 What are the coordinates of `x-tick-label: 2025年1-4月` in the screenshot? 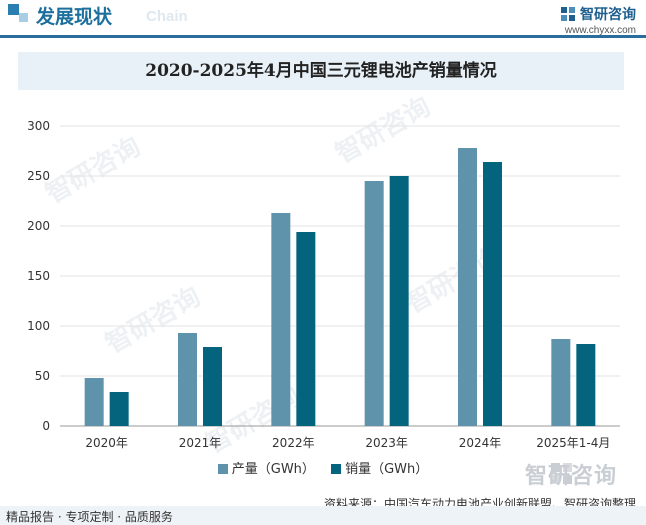 It's located at (573, 443).